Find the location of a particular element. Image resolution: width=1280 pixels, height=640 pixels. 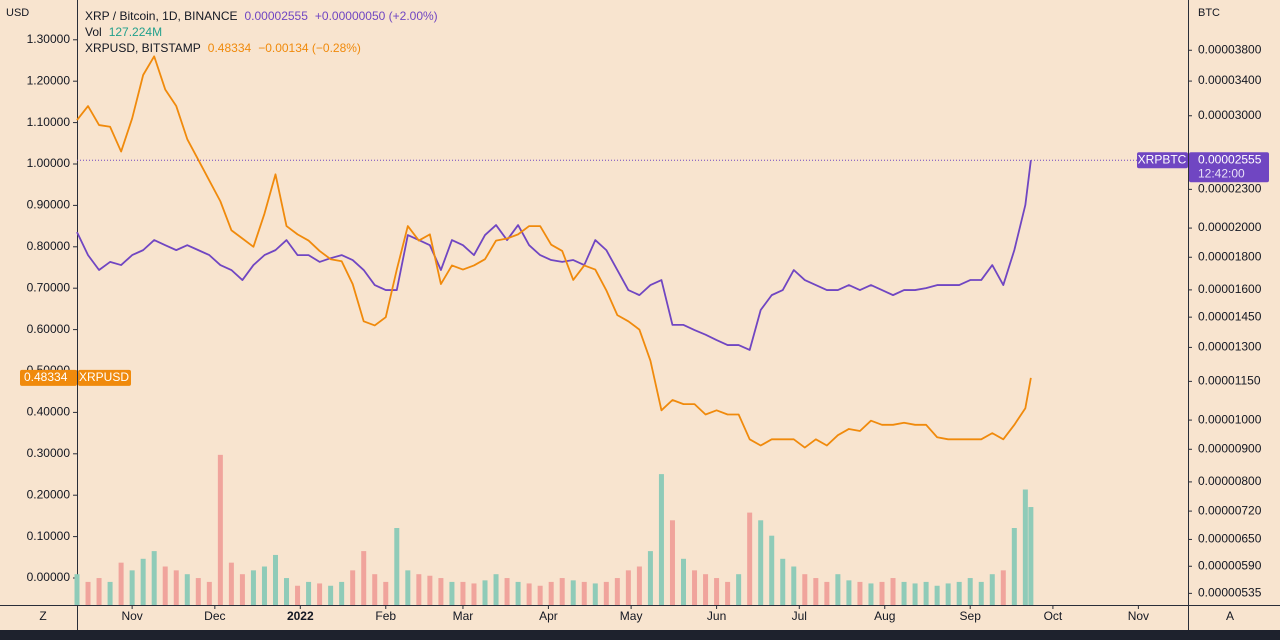

price-label: 0.48334 is located at coordinates (46, 377).